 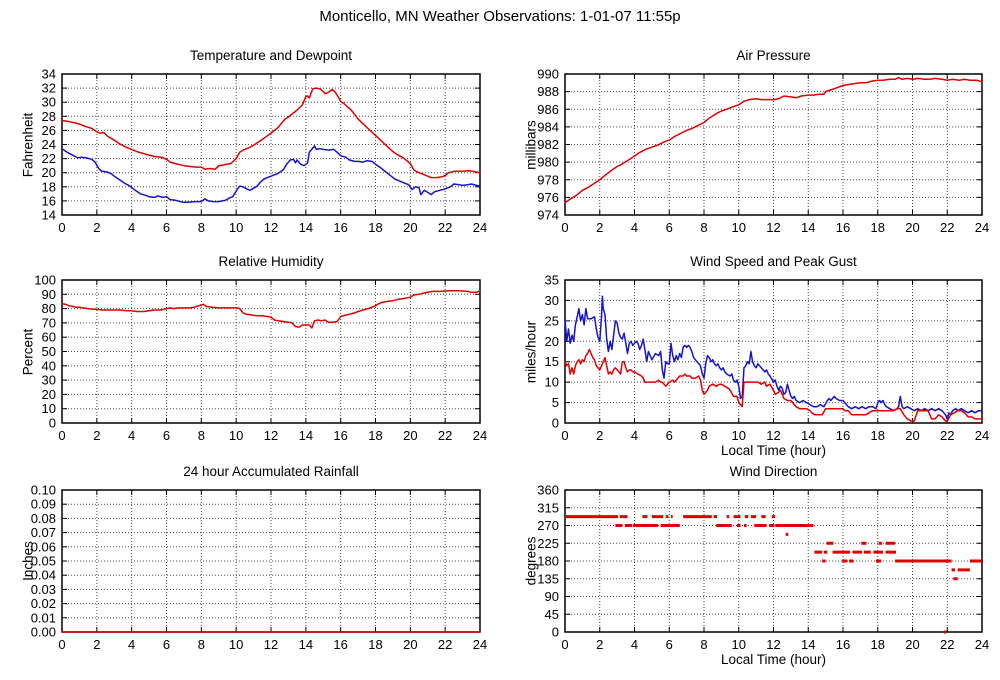 What do you see at coordinates (773, 140) in the screenshot?
I see `pressure-line` at bounding box center [773, 140].